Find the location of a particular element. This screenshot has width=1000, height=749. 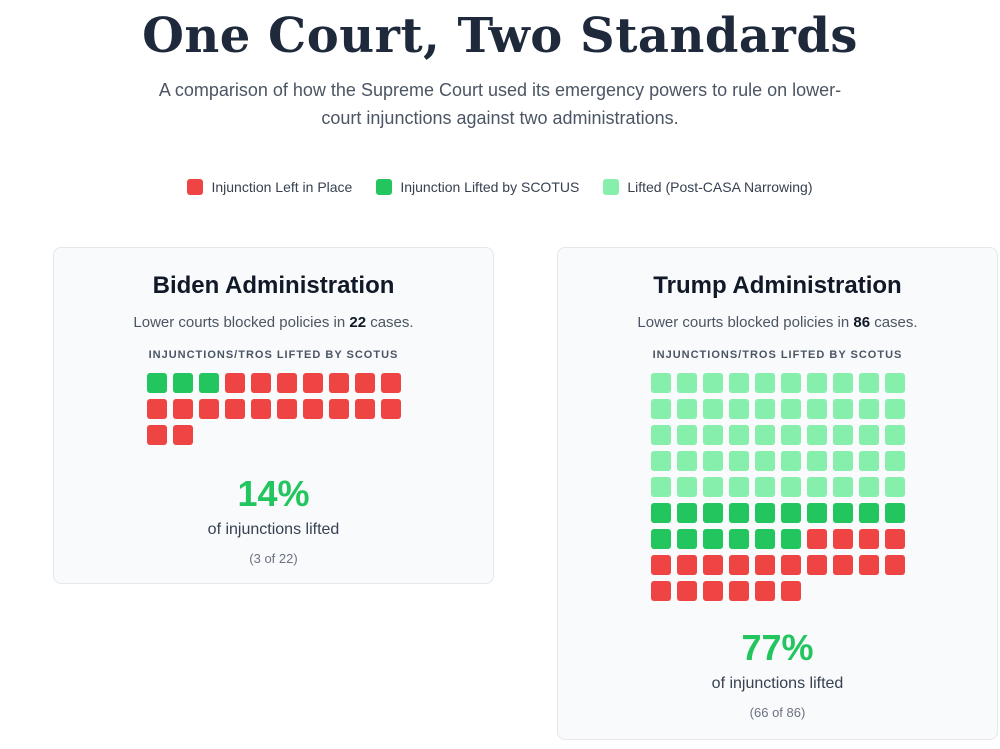

legend-label: Lifted (Post-CASA Narrowing) is located at coordinates (720, 187).